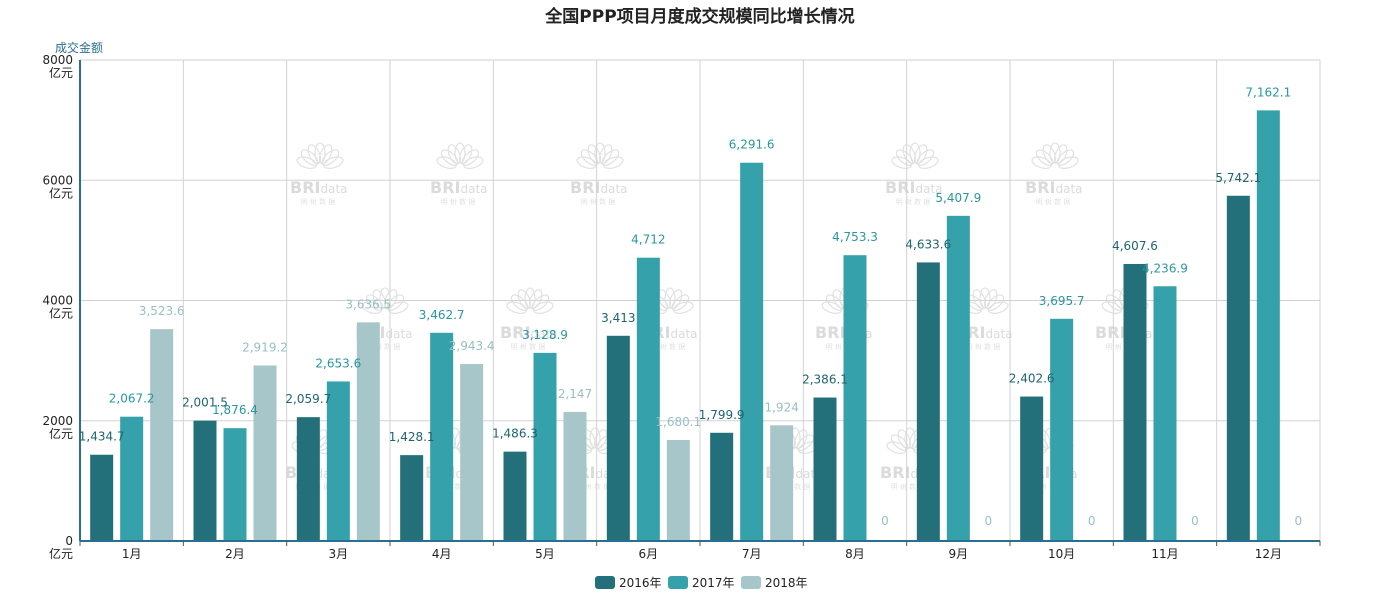 This screenshot has height=600, width=1400. Describe the element at coordinates (57, 301) in the screenshot. I see `y-tick-label: 4000` at that location.